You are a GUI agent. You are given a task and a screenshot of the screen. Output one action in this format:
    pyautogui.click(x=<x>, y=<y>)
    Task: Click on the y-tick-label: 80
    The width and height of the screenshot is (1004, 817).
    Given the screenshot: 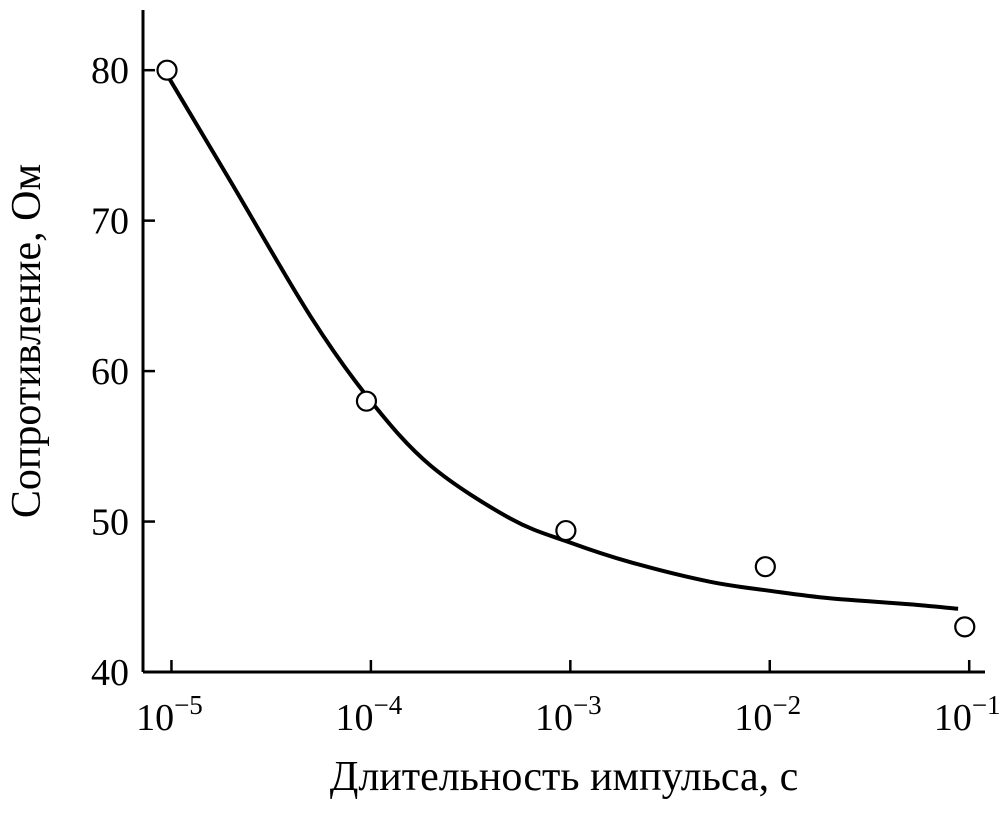 What is the action you would take?
    pyautogui.click(x=110, y=71)
    